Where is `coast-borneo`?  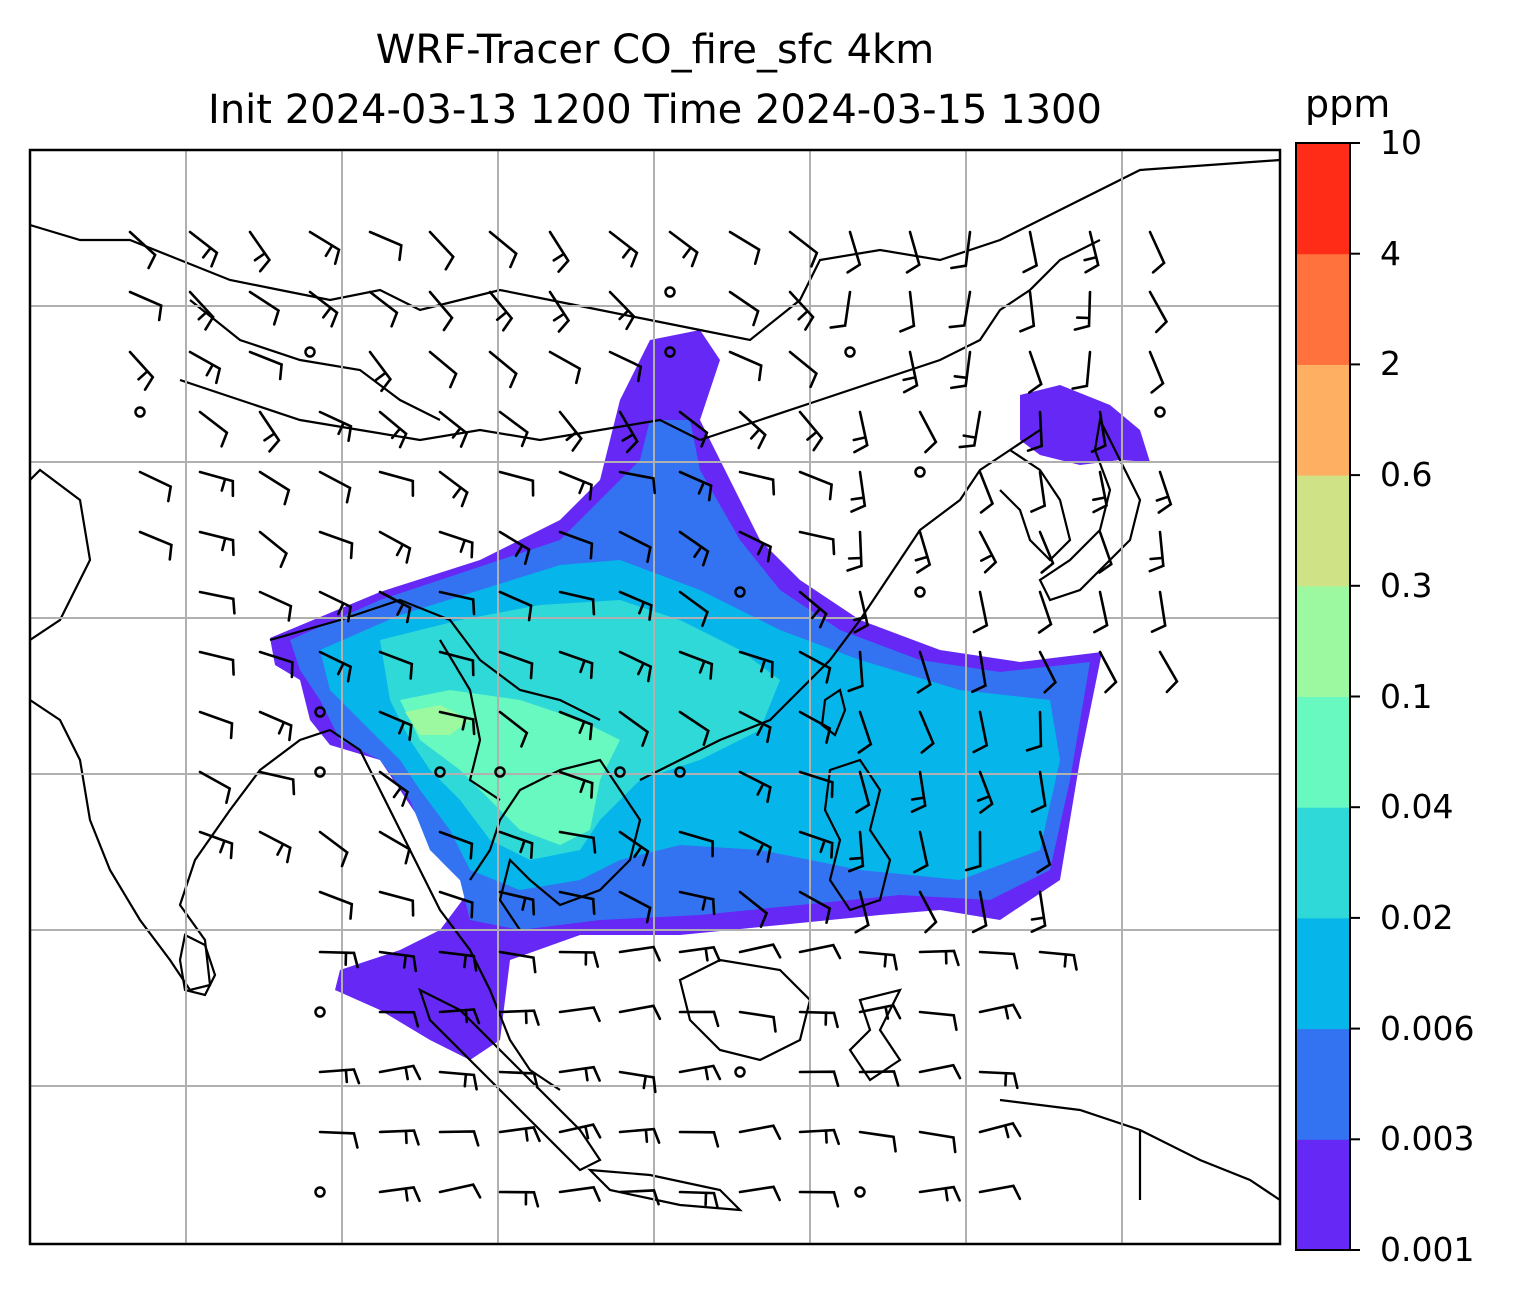 coast-borneo is located at coordinates (745, 1010).